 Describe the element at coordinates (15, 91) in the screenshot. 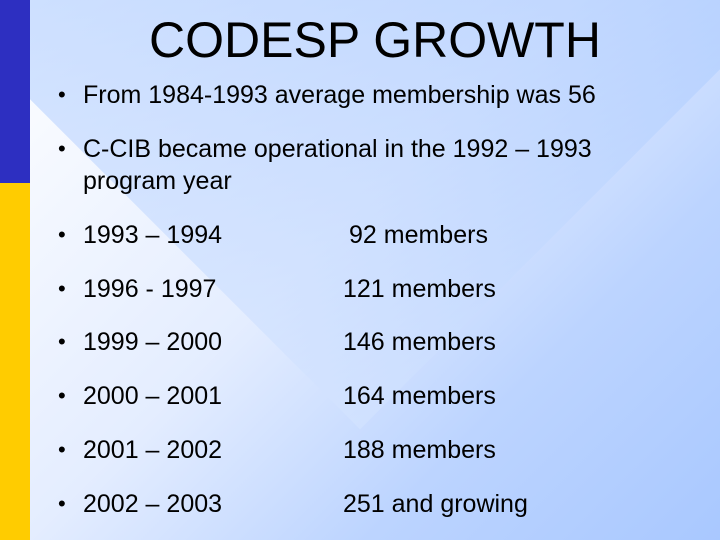

I see `left-bar-blue` at that location.